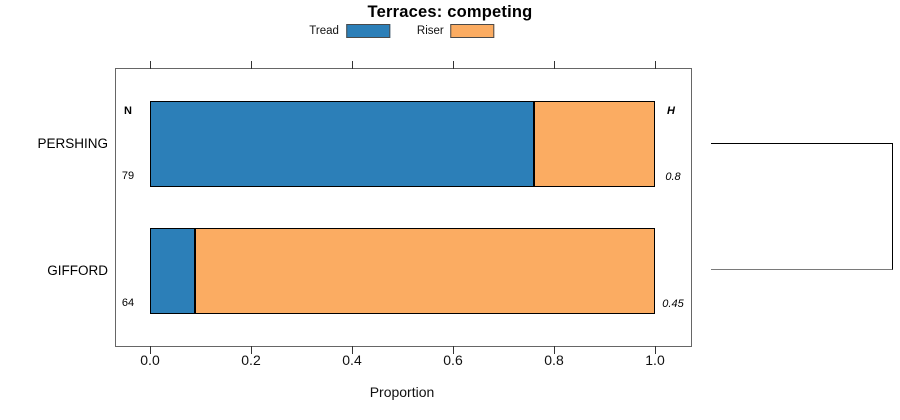 The image size is (900, 420). What do you see at coordinates (425, 270) in the screenshot?
I see `bar-segment-riser-gifford` at bounding box center [425, 270].